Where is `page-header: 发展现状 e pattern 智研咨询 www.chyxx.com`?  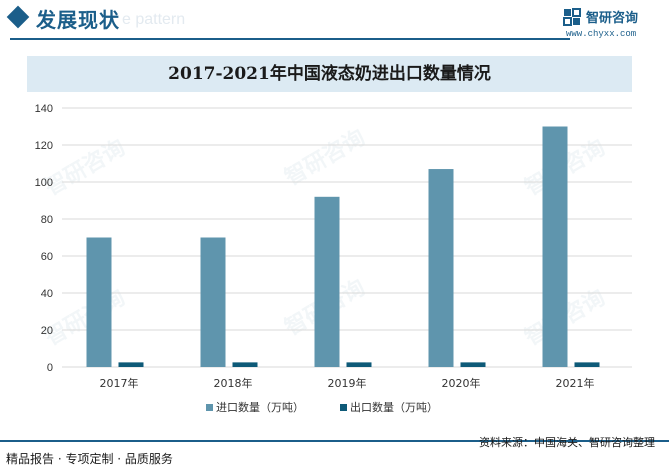 page-header: 发展现状 e pattern 智研咨询 www.chyxx.com is located at coordinates (334, 23).